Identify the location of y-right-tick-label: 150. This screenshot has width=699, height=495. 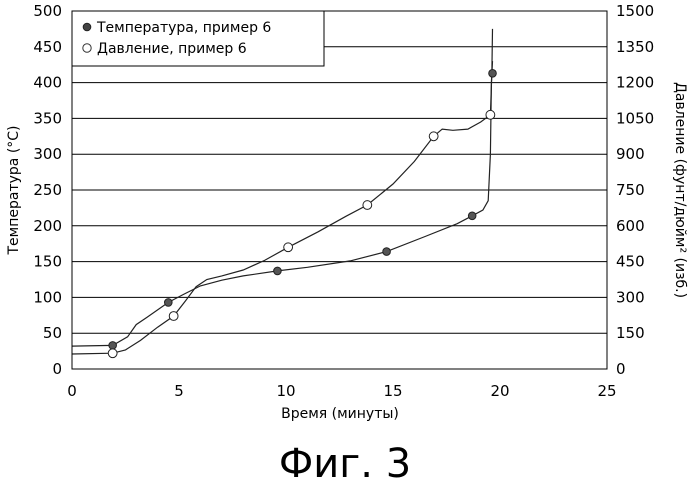
(630, 333).